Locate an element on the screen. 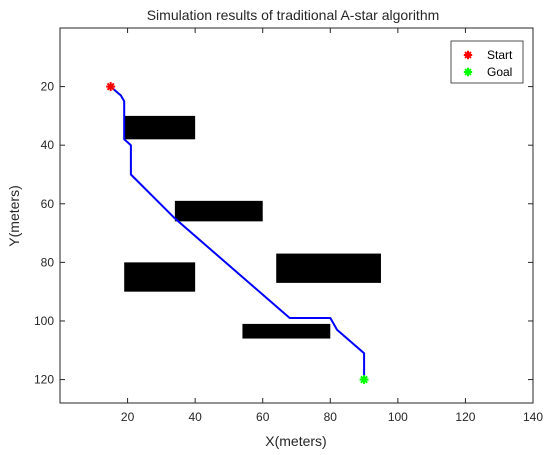 The height and width of the screenshot is (455, 550). x-tick-label: 40 is located at coordinates (195, 417).